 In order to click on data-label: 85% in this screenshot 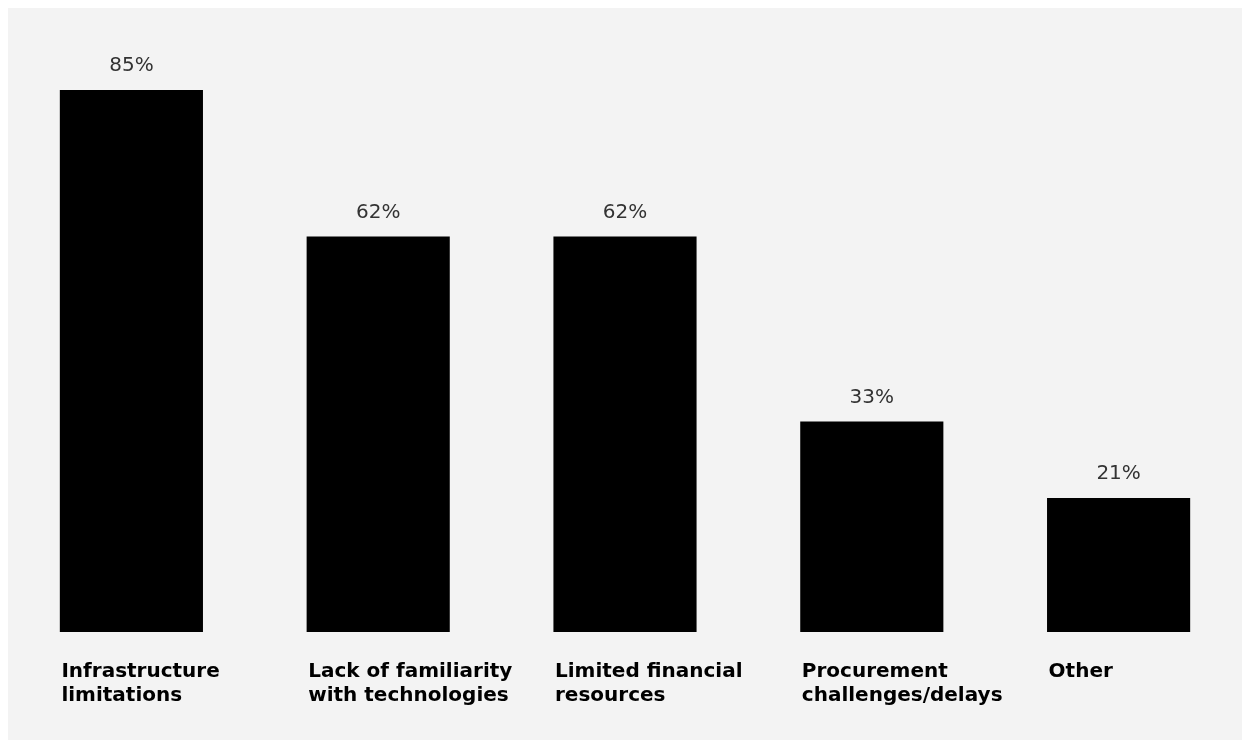, I will do `click(131, 64)`.